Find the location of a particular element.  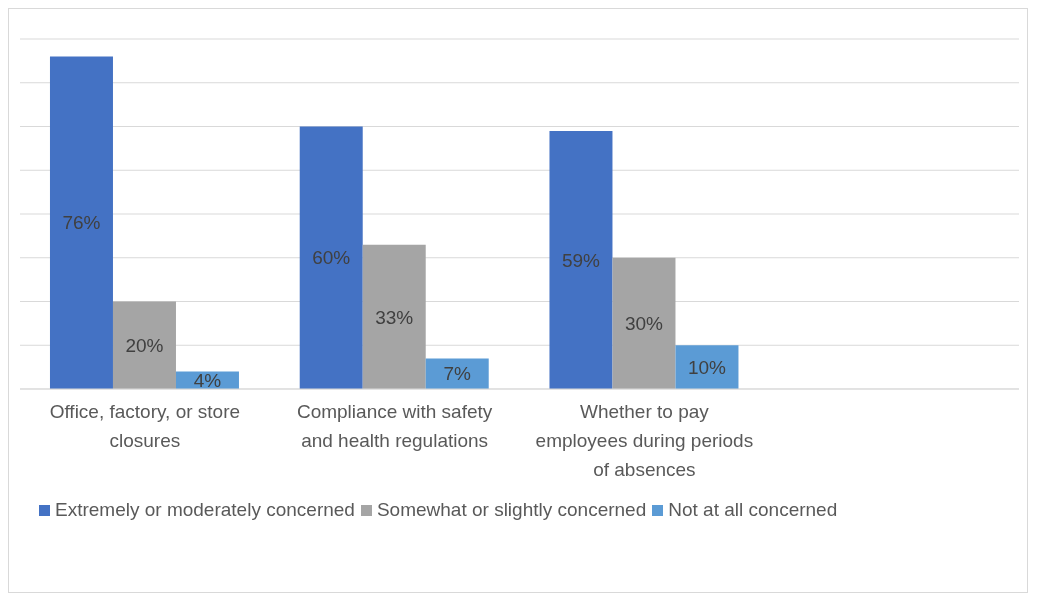

legend-label: Not at all concerned is located at coordinates (753, 510).